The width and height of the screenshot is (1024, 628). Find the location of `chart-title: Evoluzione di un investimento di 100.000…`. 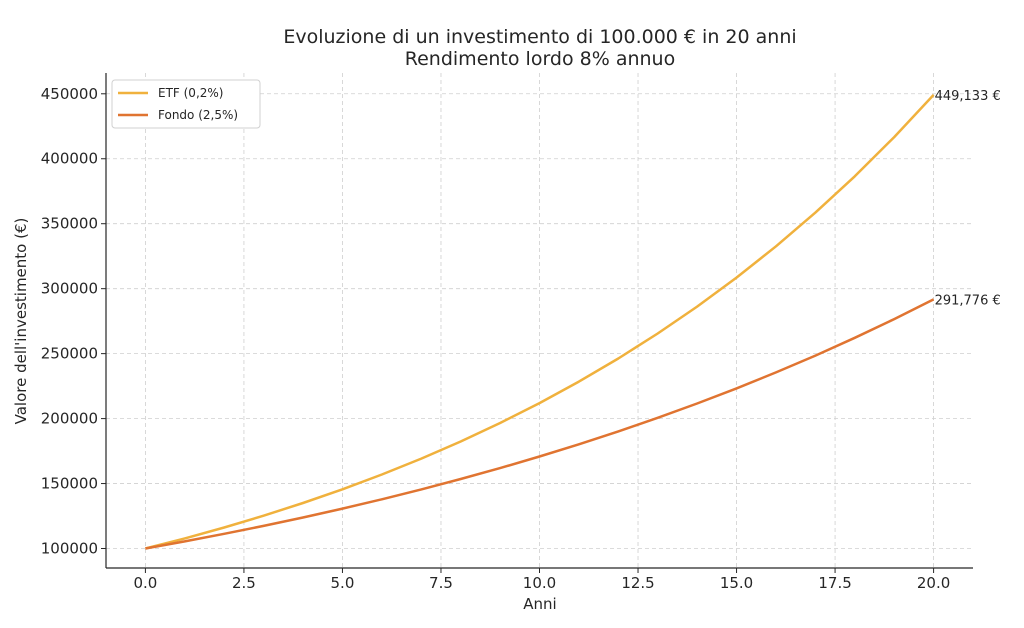

chart-title: Evoluzione di un investimento di 100.000… is located at coordinates (539, 37).